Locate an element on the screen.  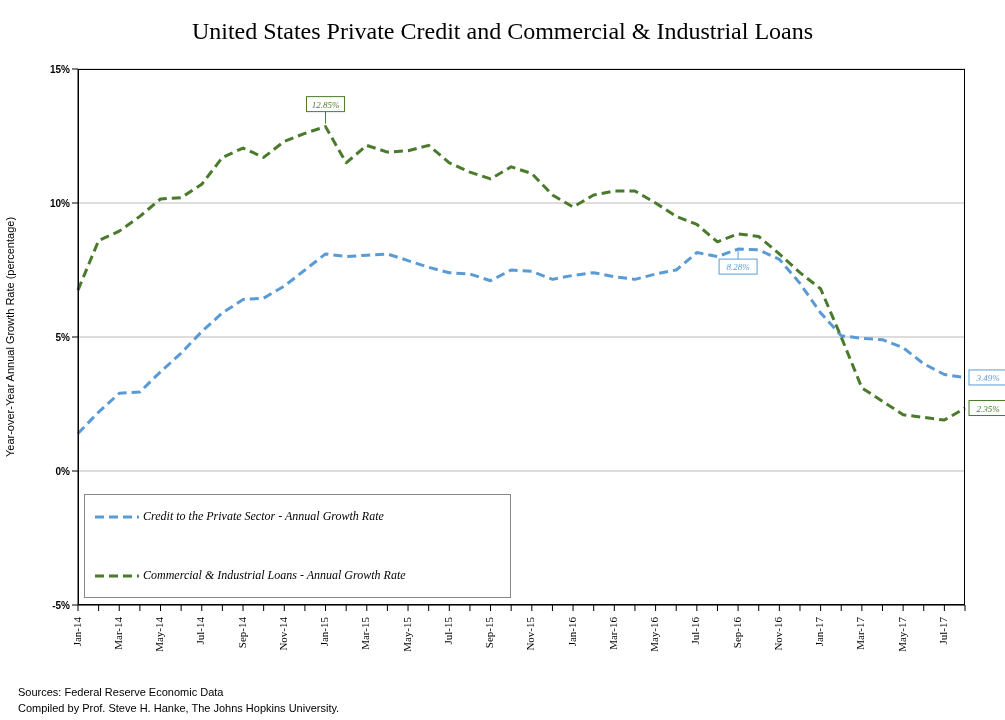
data-label: 3.49% is located at coordinates (987, 377).